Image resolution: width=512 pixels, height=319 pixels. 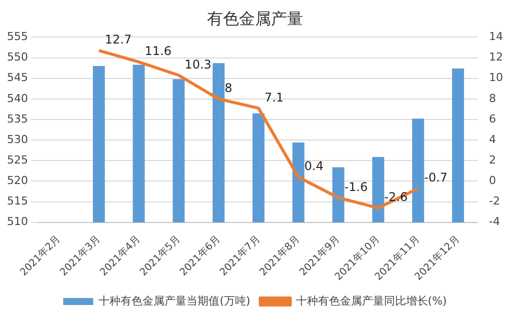 I want to click on y-tick-label: 555, so click(x=17, y=37).